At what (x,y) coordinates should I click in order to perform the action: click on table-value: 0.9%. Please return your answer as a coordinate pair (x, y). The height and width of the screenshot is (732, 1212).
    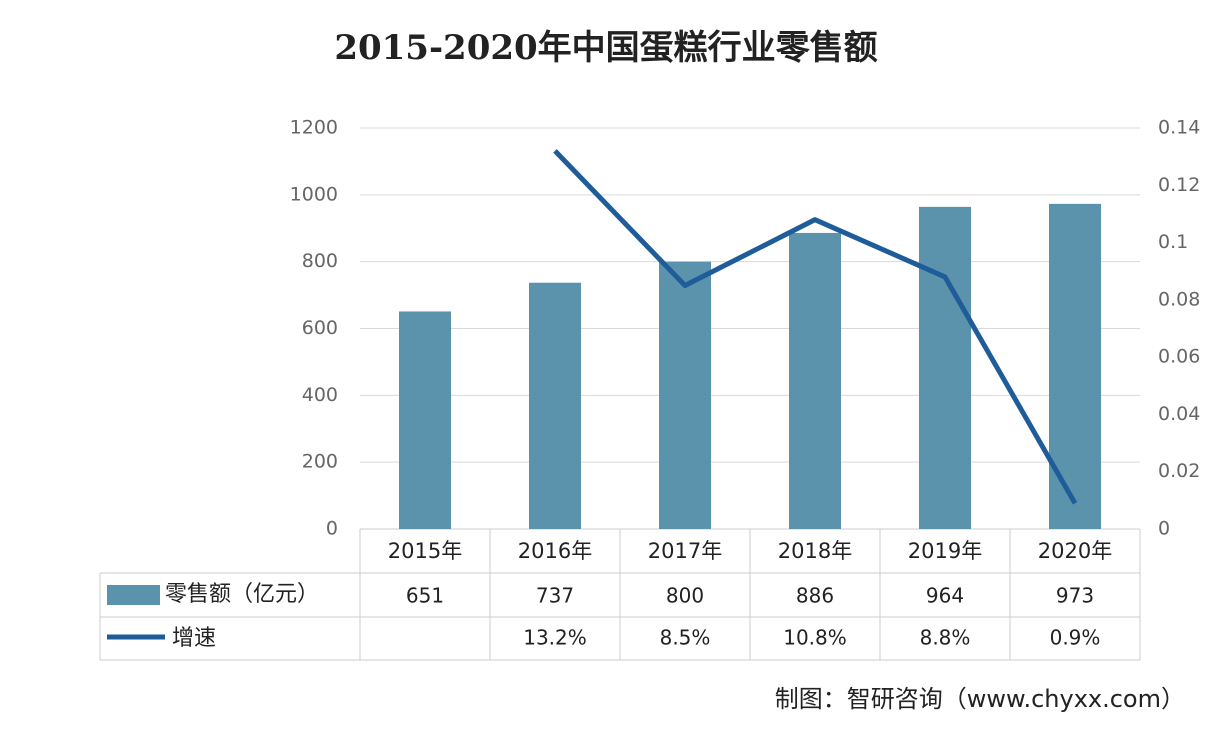
    Looking at the image, I should click on (1075, 638).